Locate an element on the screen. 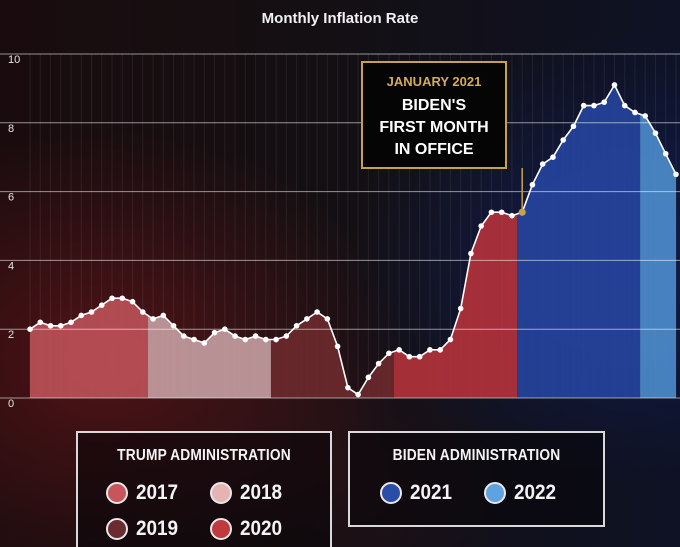  swatch-2017 is located at coordinates (117, 493).